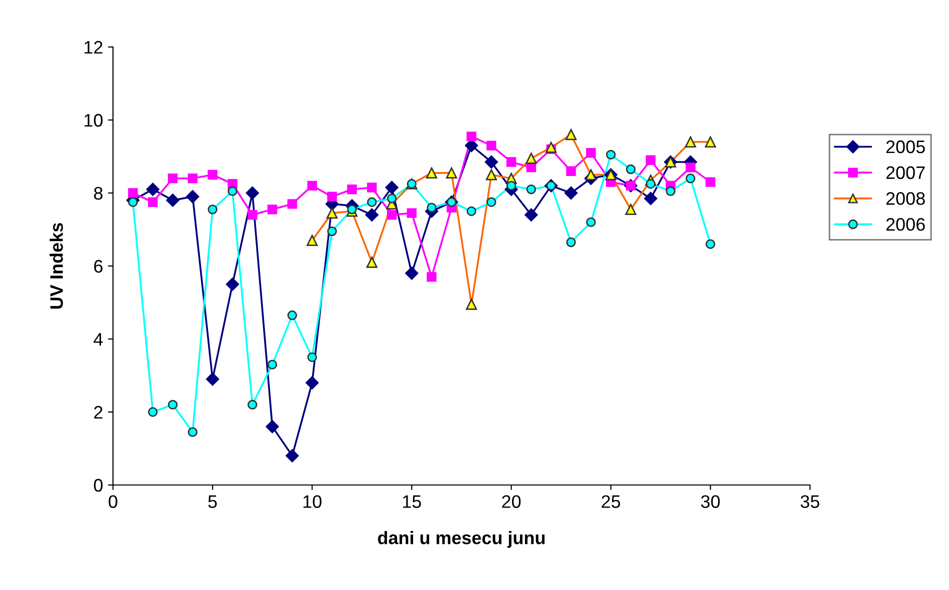  What do you see at coordinates (312, 501) in the screenshot?
I see `x-tick-label: 10` at bounding box center [312, 501].